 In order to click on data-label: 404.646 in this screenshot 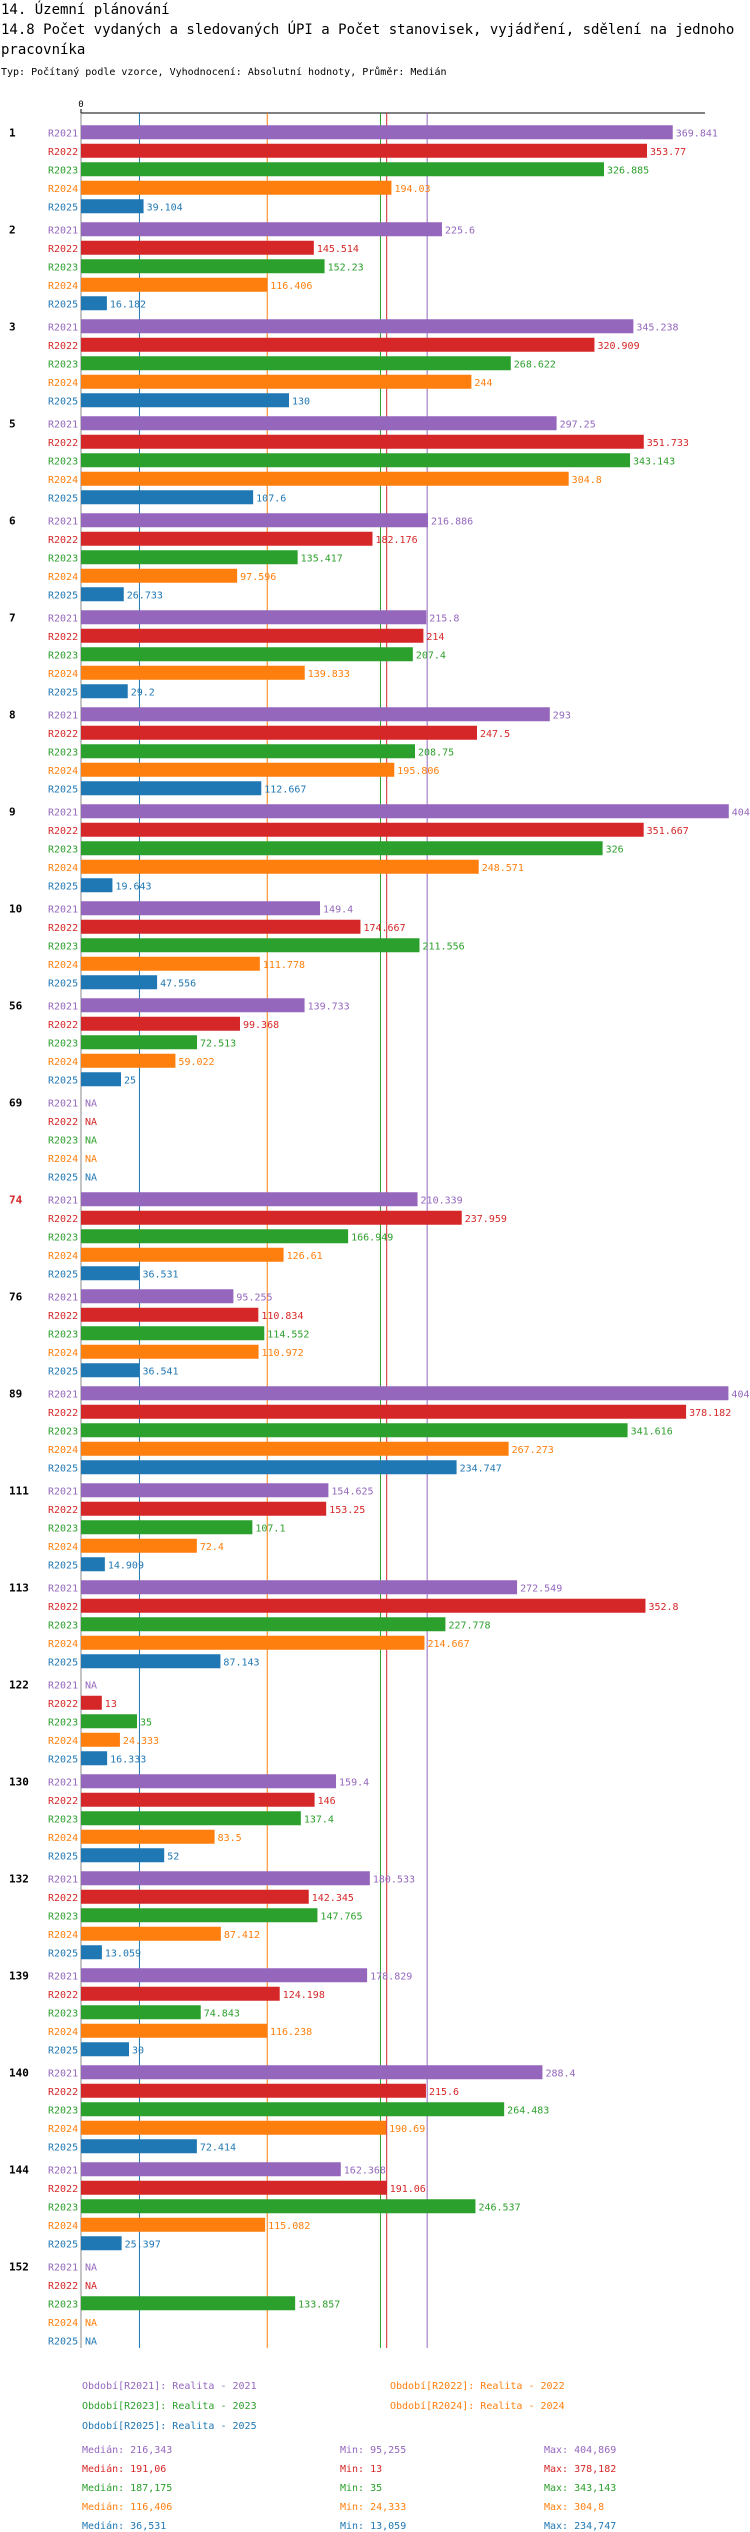, I will do `click(740, 1394)`.